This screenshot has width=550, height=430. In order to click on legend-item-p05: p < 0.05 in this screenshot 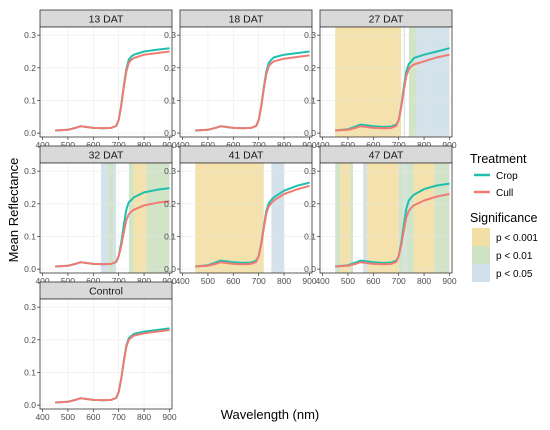, I will do `click(502, 273)`.